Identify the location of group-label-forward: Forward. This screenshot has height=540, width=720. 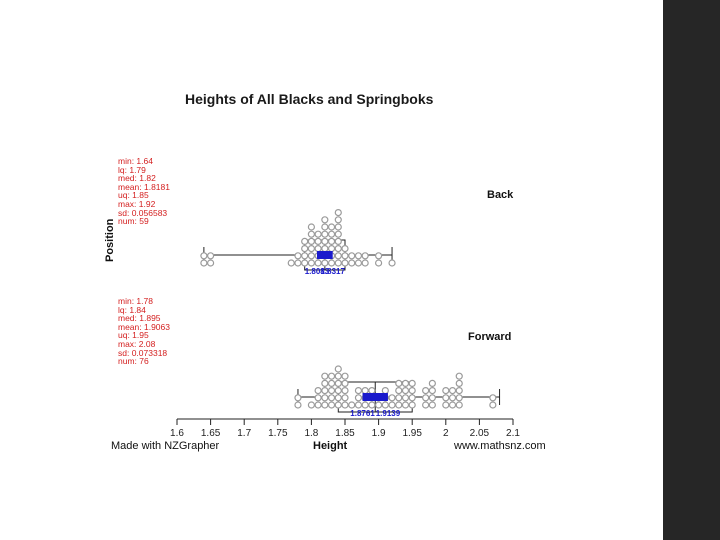
(490, 337).